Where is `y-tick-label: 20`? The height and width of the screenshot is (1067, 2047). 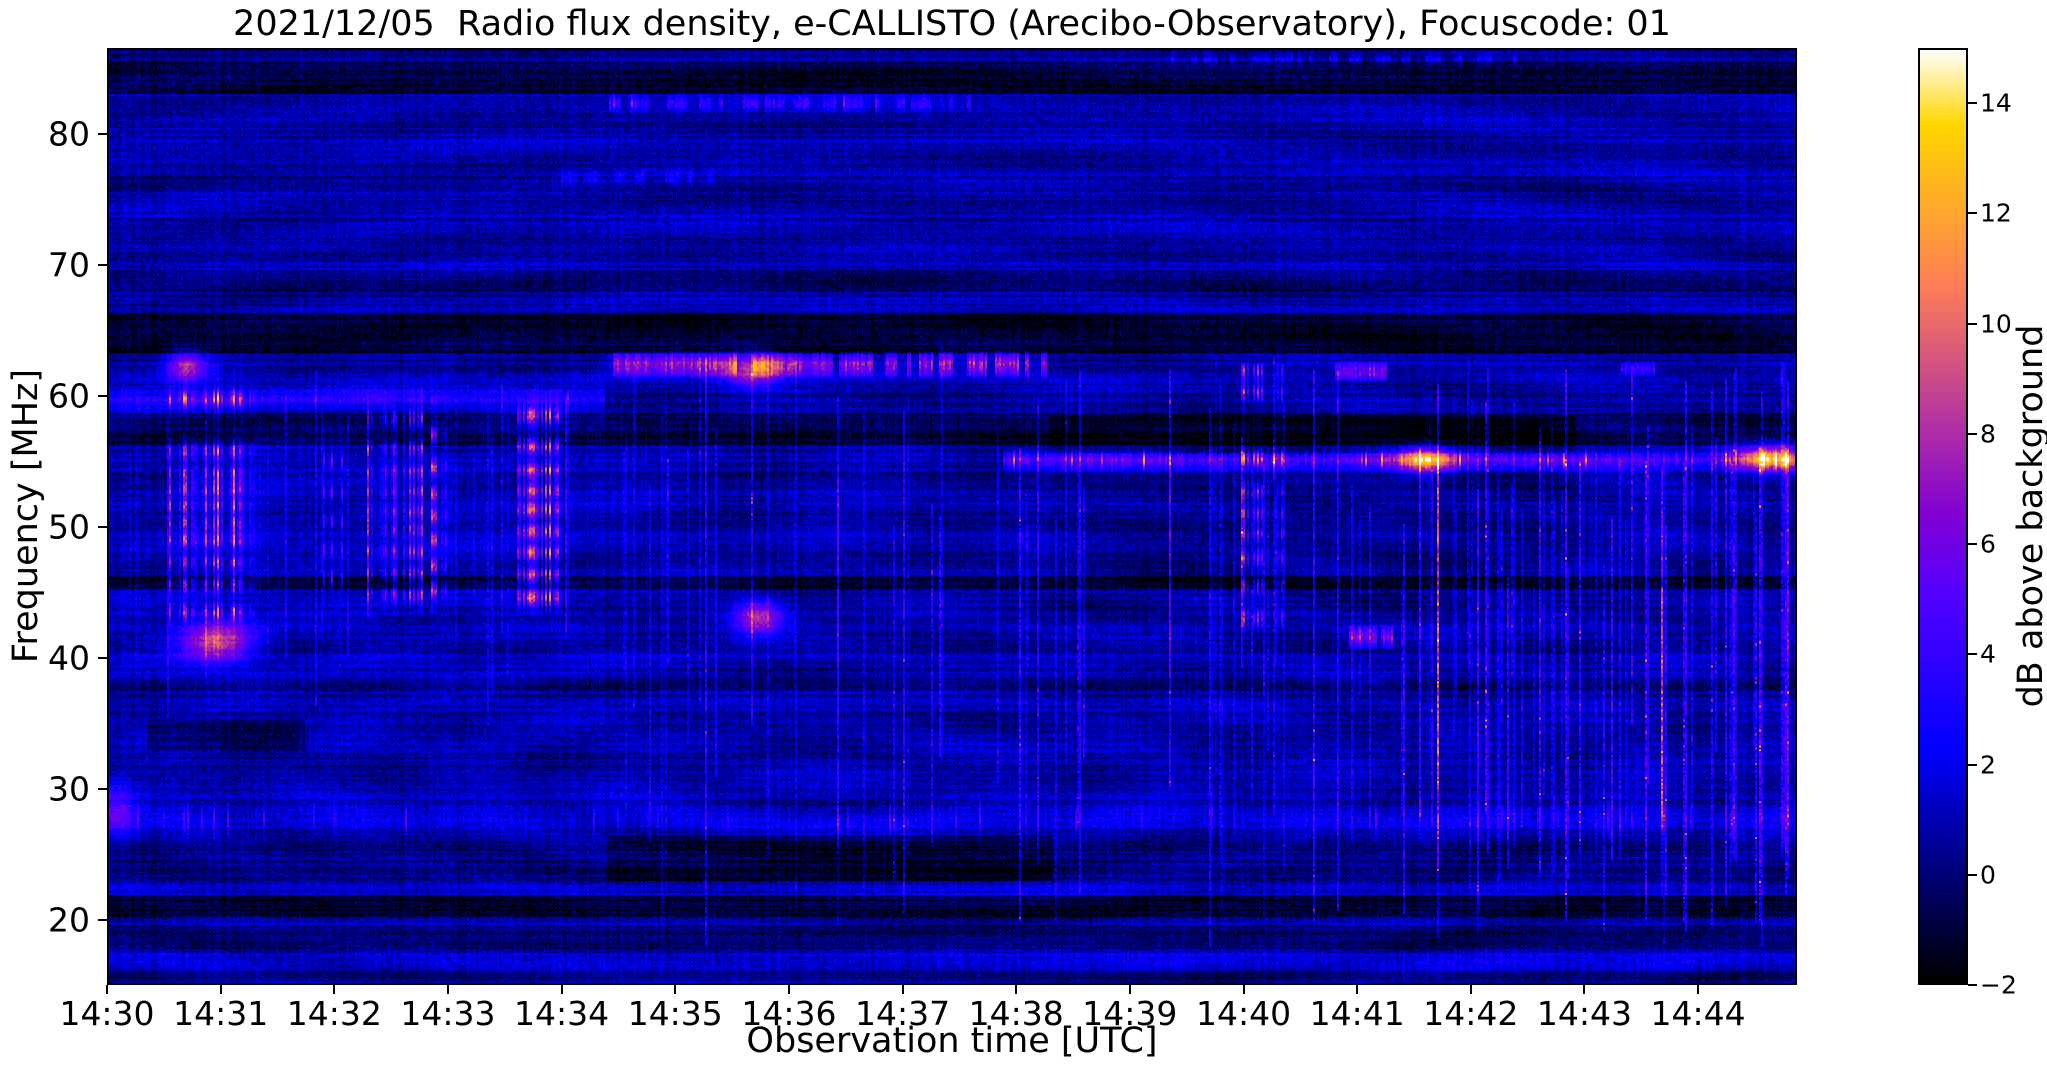
y-tick-label: 20 is located at coordinates (69, 920).